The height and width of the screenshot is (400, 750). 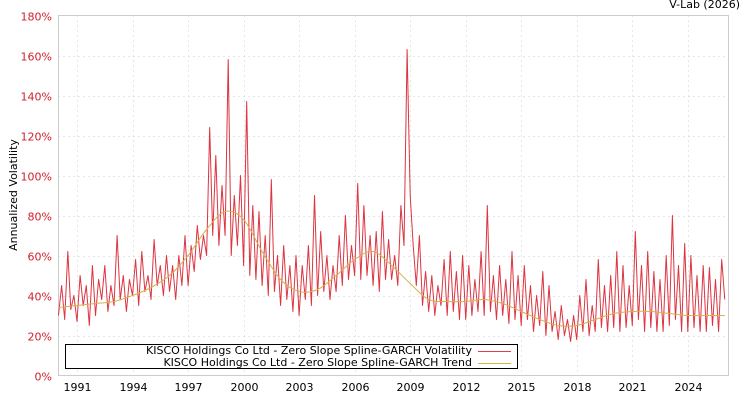 I want to click on x-tick-label: 2021, so click(x=633, y=387).